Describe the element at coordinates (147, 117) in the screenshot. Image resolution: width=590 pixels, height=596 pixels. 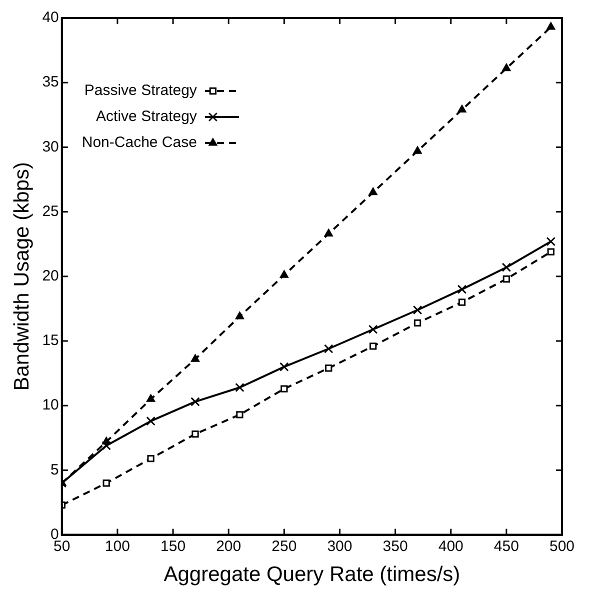
I see `legend-label: Active Strategy` at that location.